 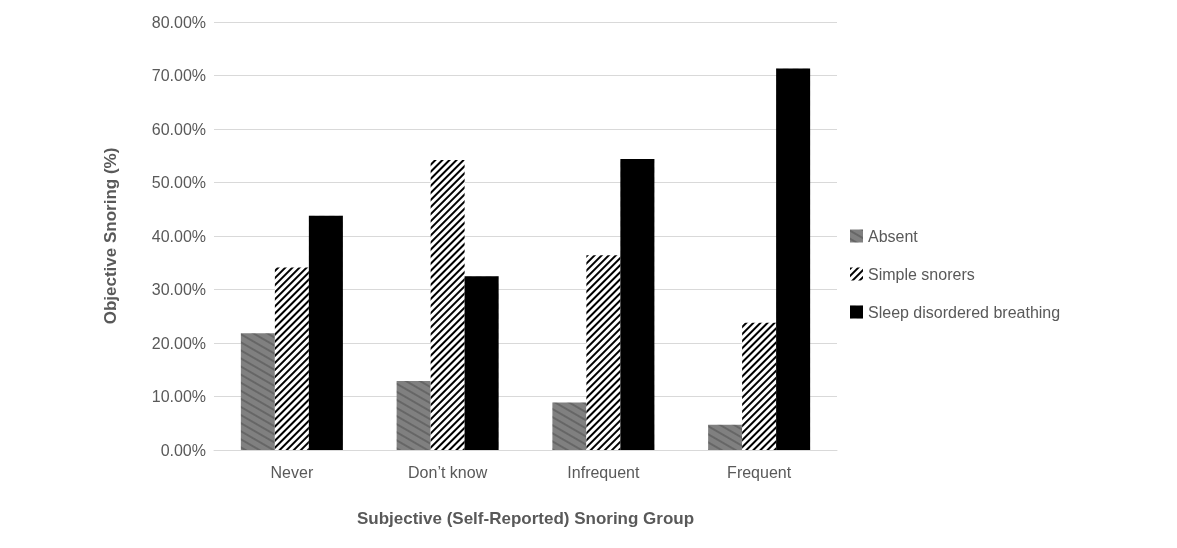 What do you see at coordinates (178, 343) in the screenshot?
I see `y-tick-label: 20.00%` at bounding box center [178, 343].